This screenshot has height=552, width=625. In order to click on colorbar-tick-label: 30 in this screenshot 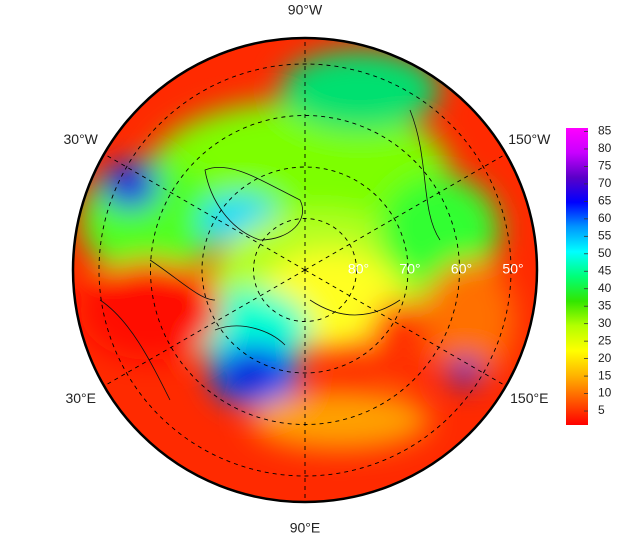, I will do `click(605, 323)`.